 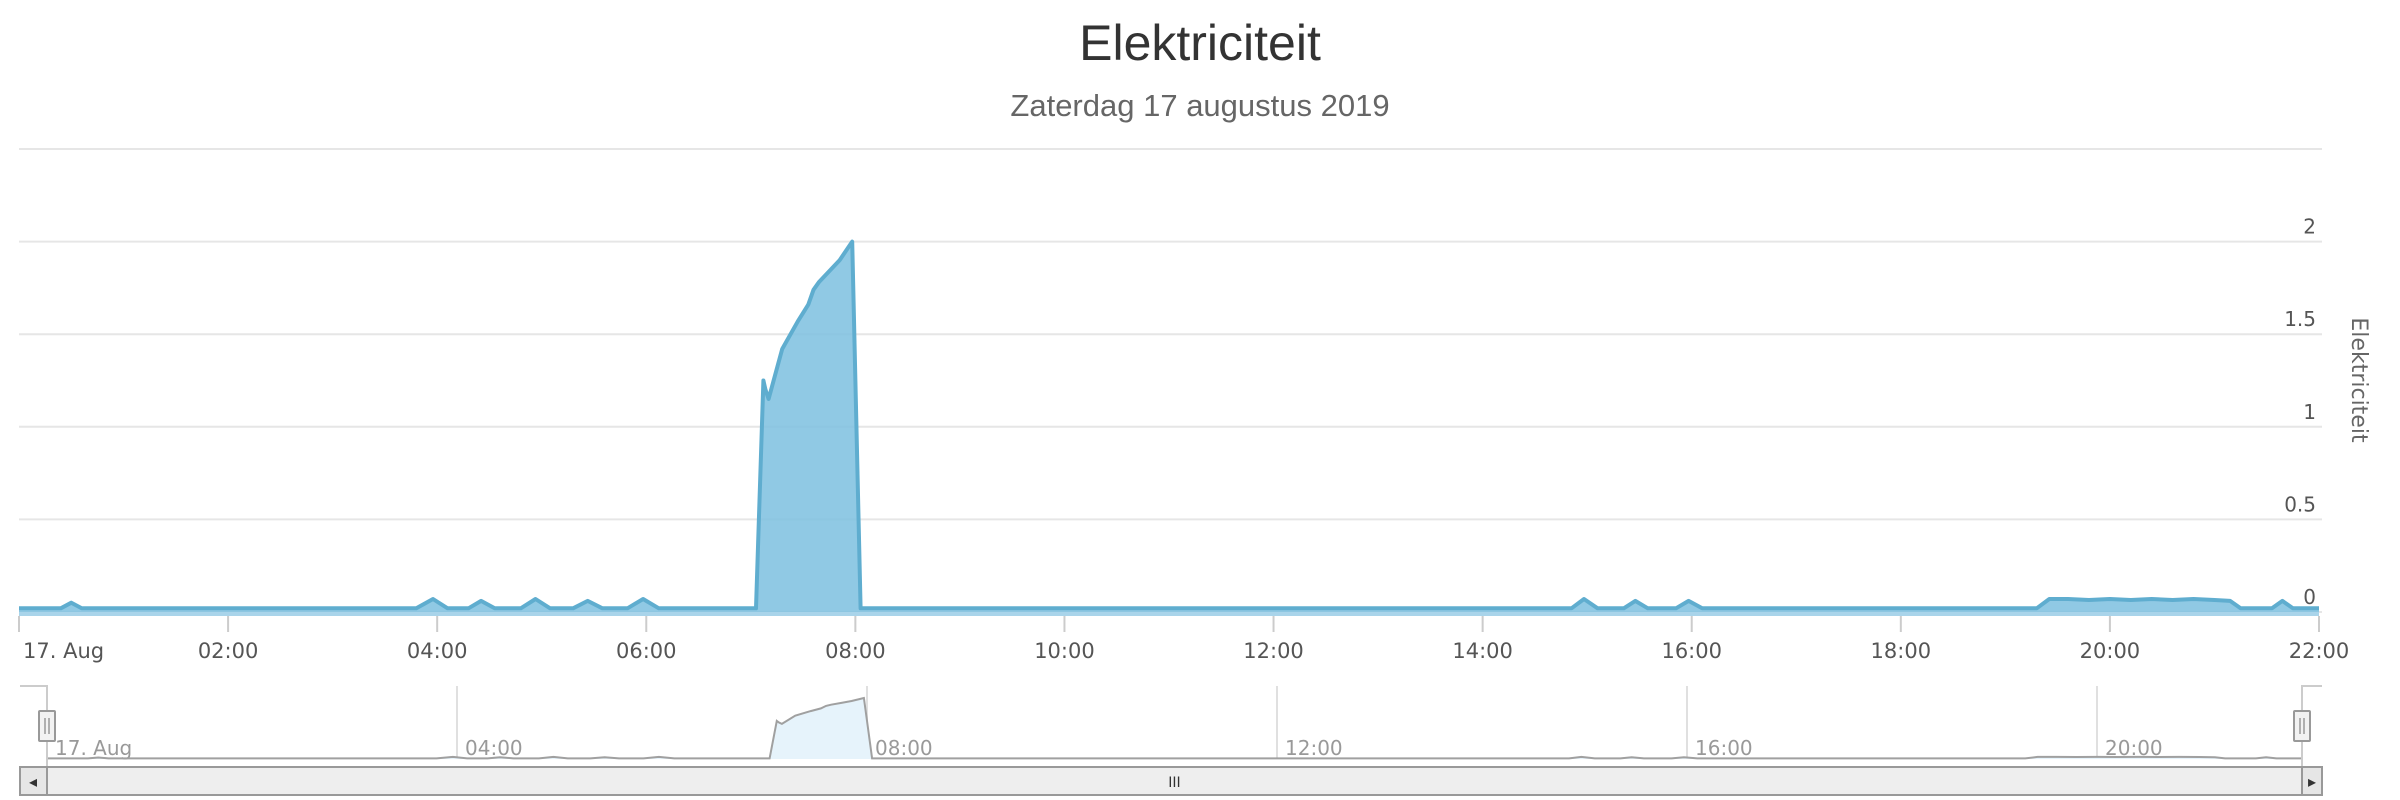 I want to click on y-tick-label: 0.5, so click(x=2300, y=504).